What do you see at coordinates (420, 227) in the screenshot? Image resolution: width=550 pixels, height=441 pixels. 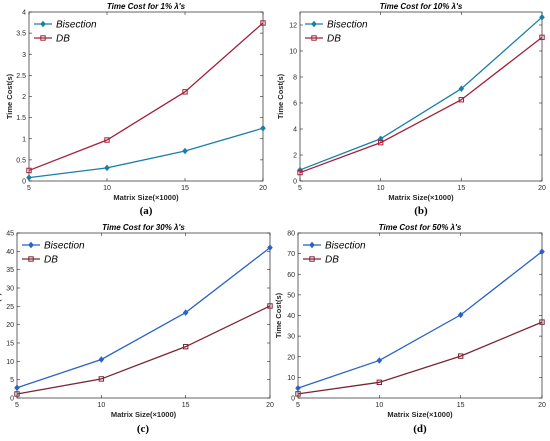 I see `chart-title: Time Cost for 50% λ's` at bounding box center [420, 227].